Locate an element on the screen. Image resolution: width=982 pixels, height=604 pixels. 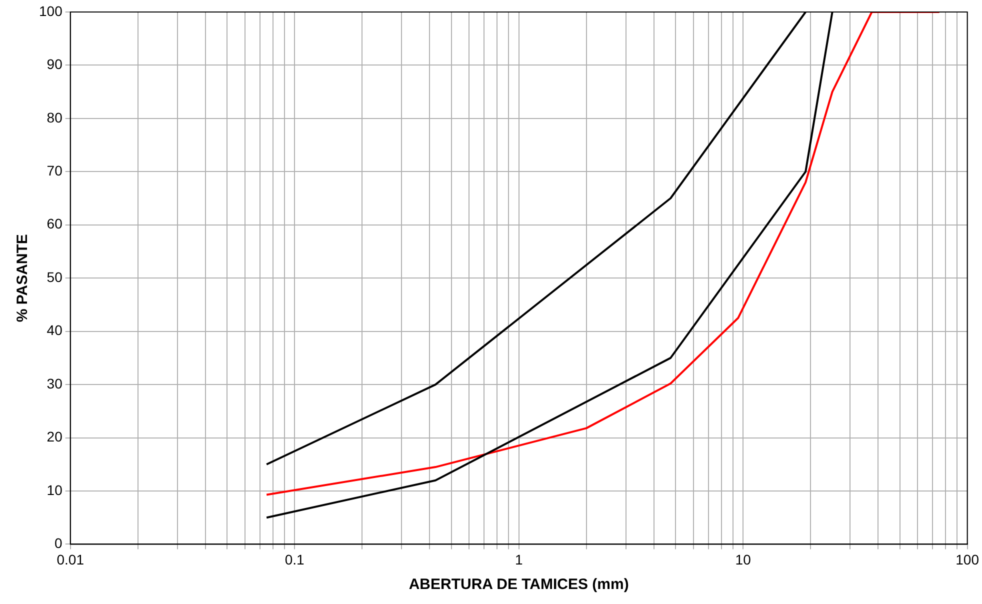
x-tick-label: 10 is located at coordinates (743, 559).